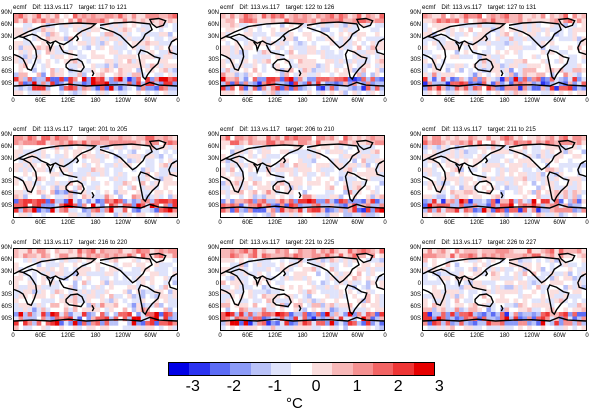  I want to click on panel-title-target: target: 117 to 121, so click(102, 7).